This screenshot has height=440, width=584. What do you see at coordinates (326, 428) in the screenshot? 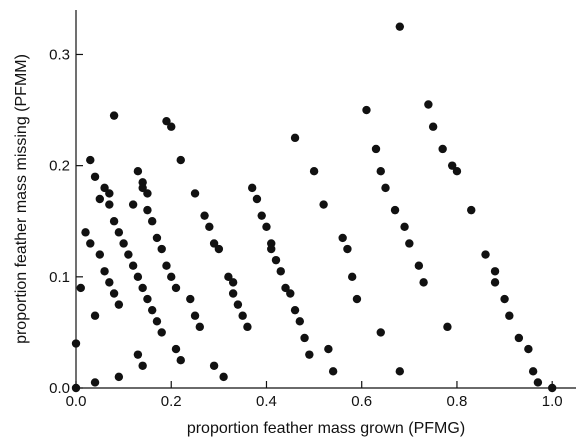
I see `x-axis-title: proportion feather mass grown (PFMG)` at bounding box center [326, 428].